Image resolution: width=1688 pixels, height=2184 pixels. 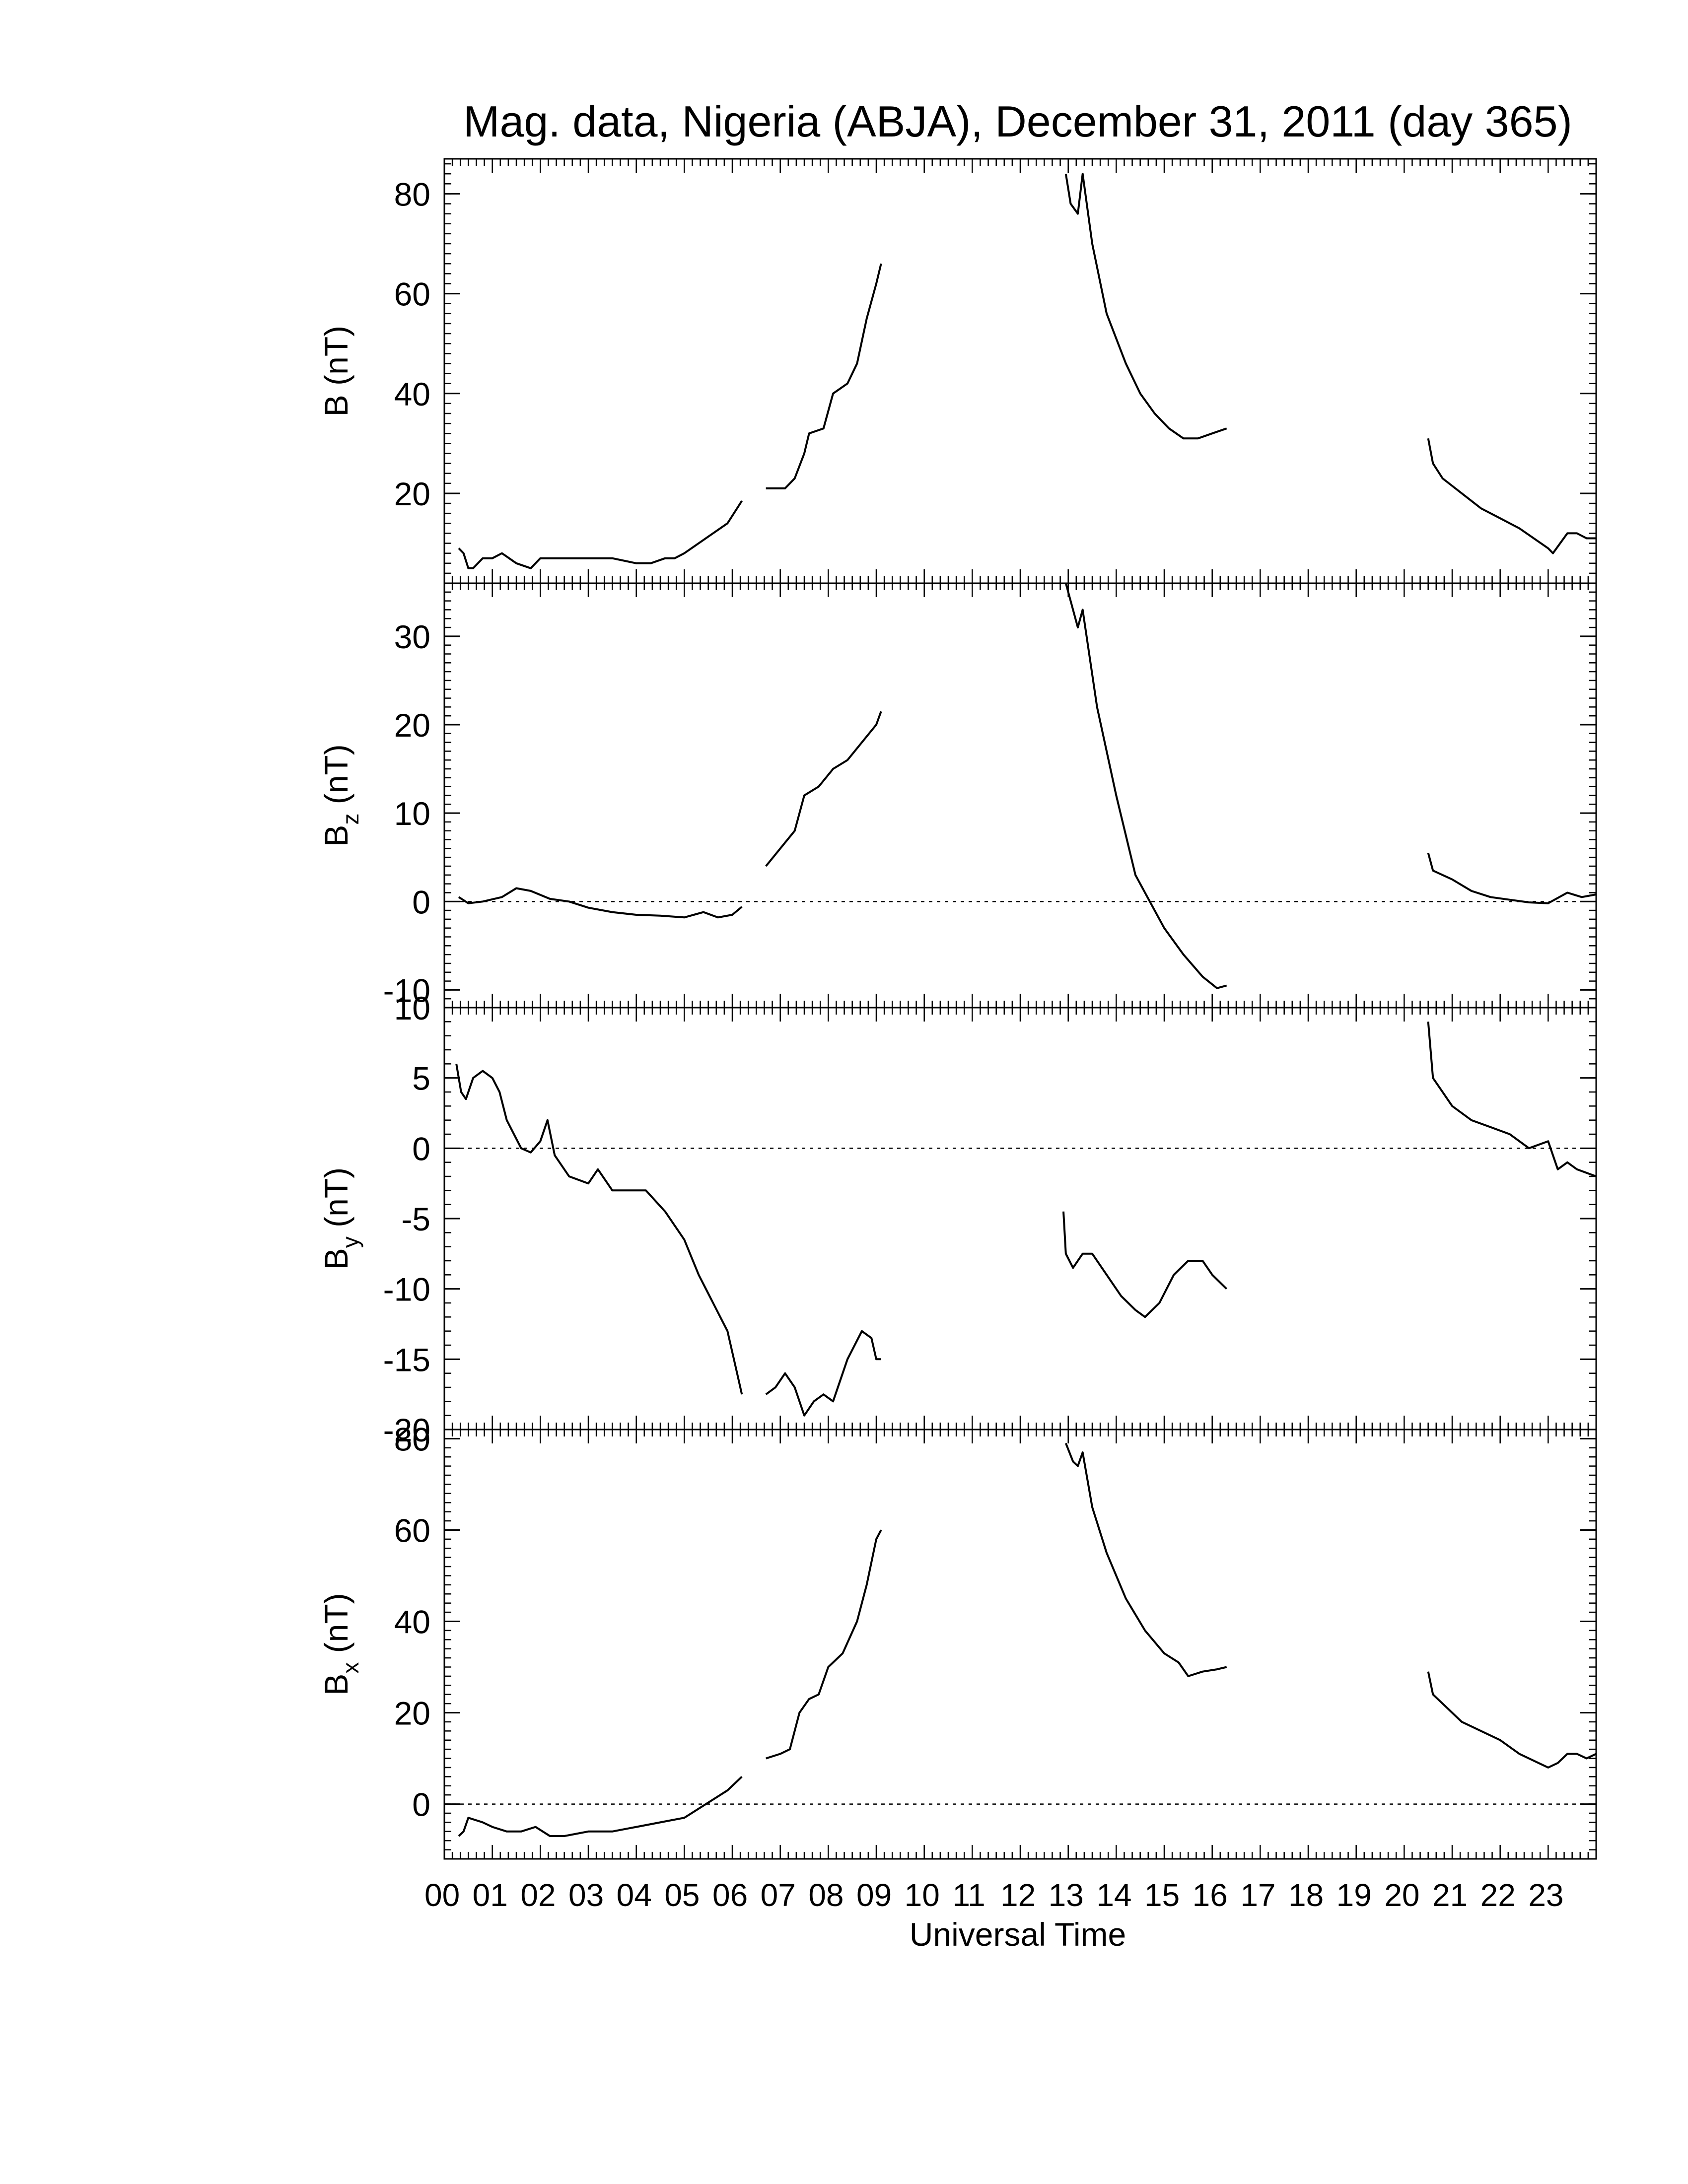 What do you see at coordinates (415, 1219) in the screenshot?
I see `y-tick-label: -5` at bounding box center [415, 1219].